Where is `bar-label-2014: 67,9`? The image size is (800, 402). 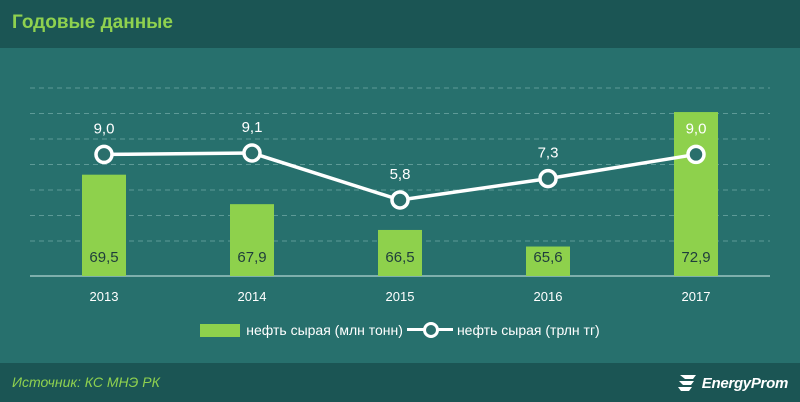
bar-label-2014: 67,9 is located at coordinates (251, 257).